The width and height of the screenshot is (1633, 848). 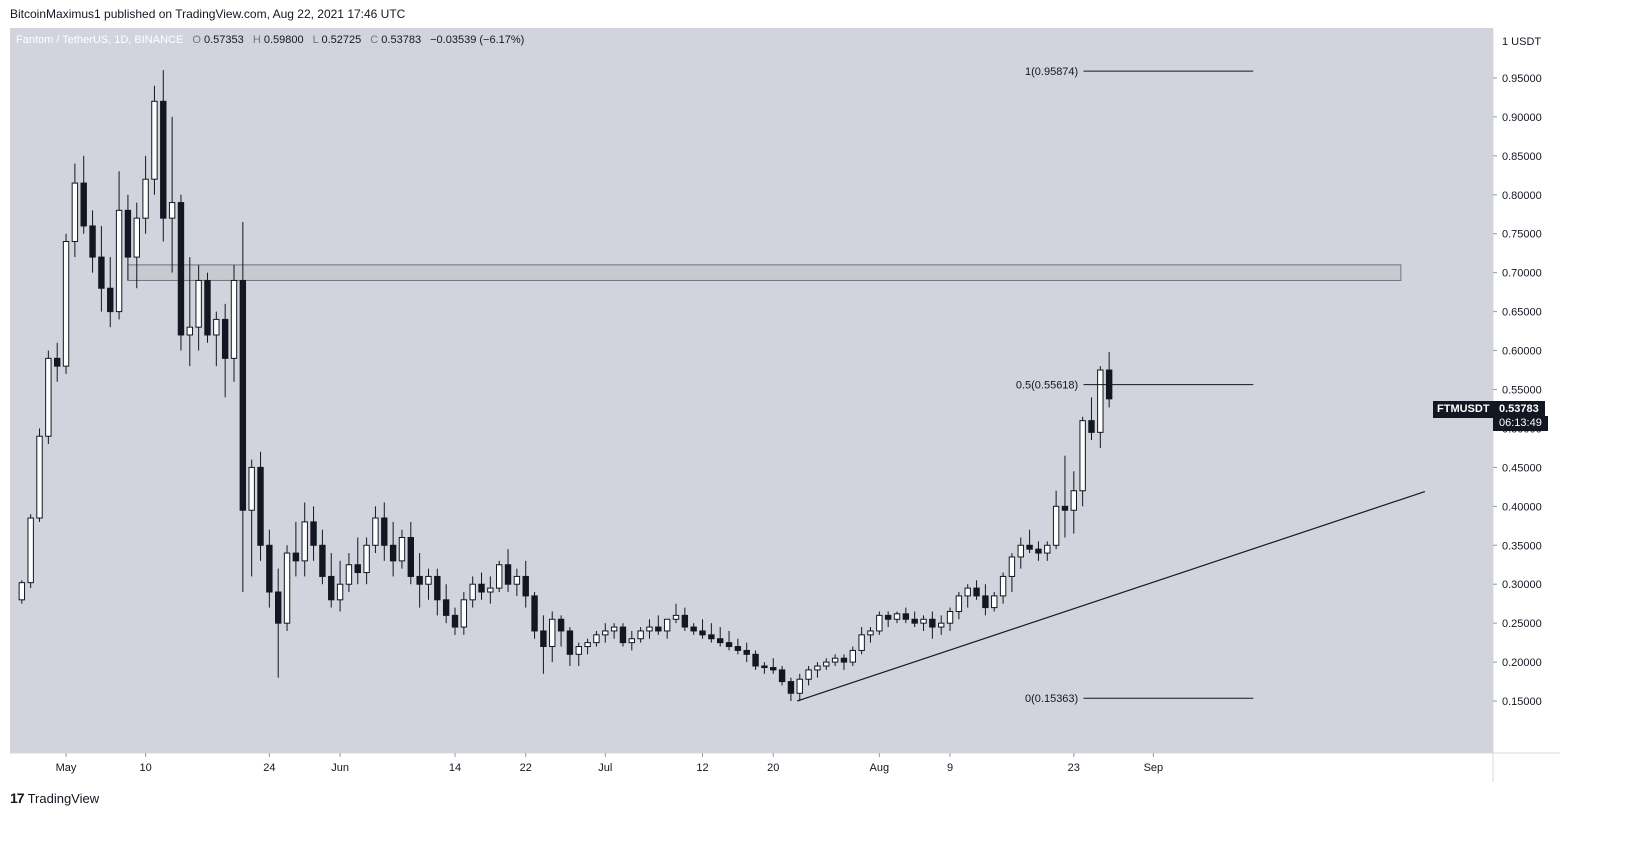 I want to click on y-tick-label: 0.15000, so click(x=1522, y=702).